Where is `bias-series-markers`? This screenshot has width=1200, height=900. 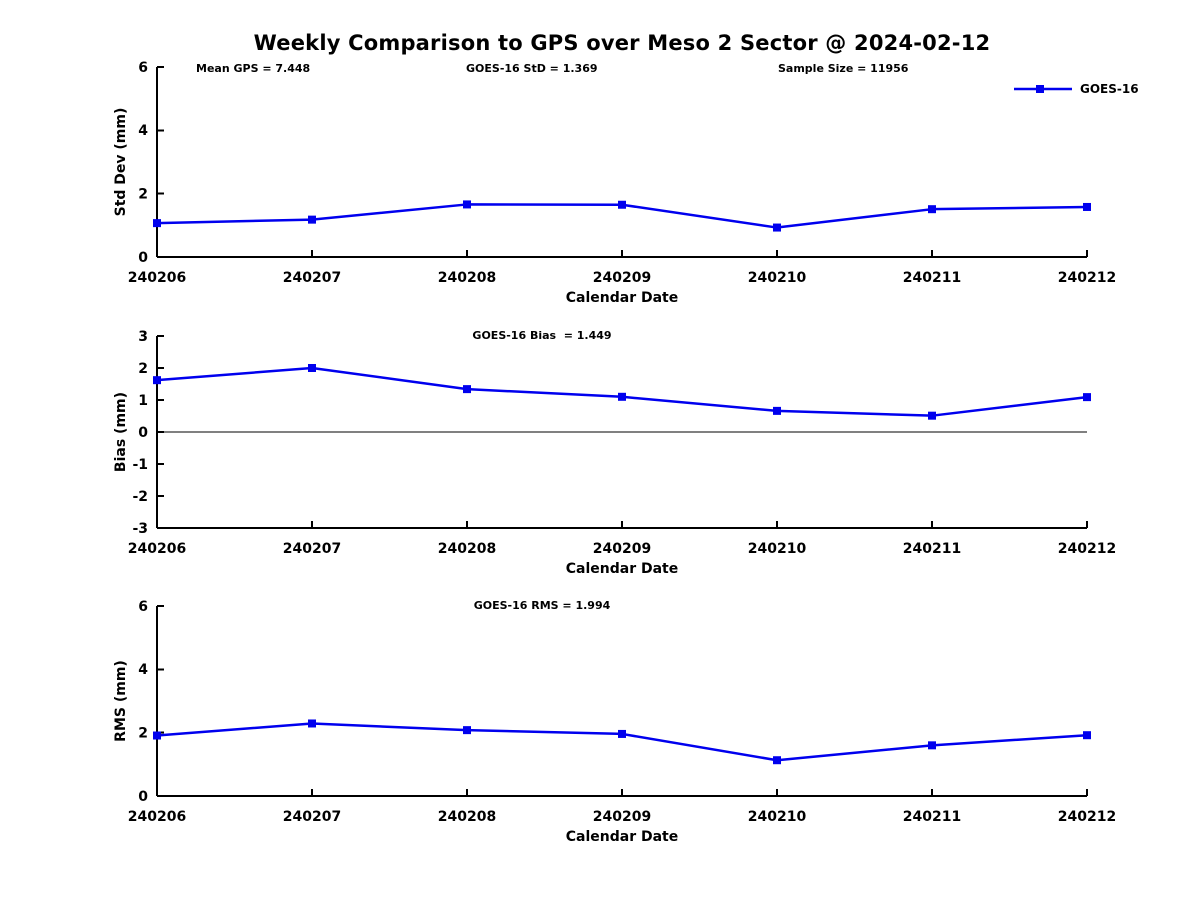 bias-series-markers is located at coordinates (622, 392).